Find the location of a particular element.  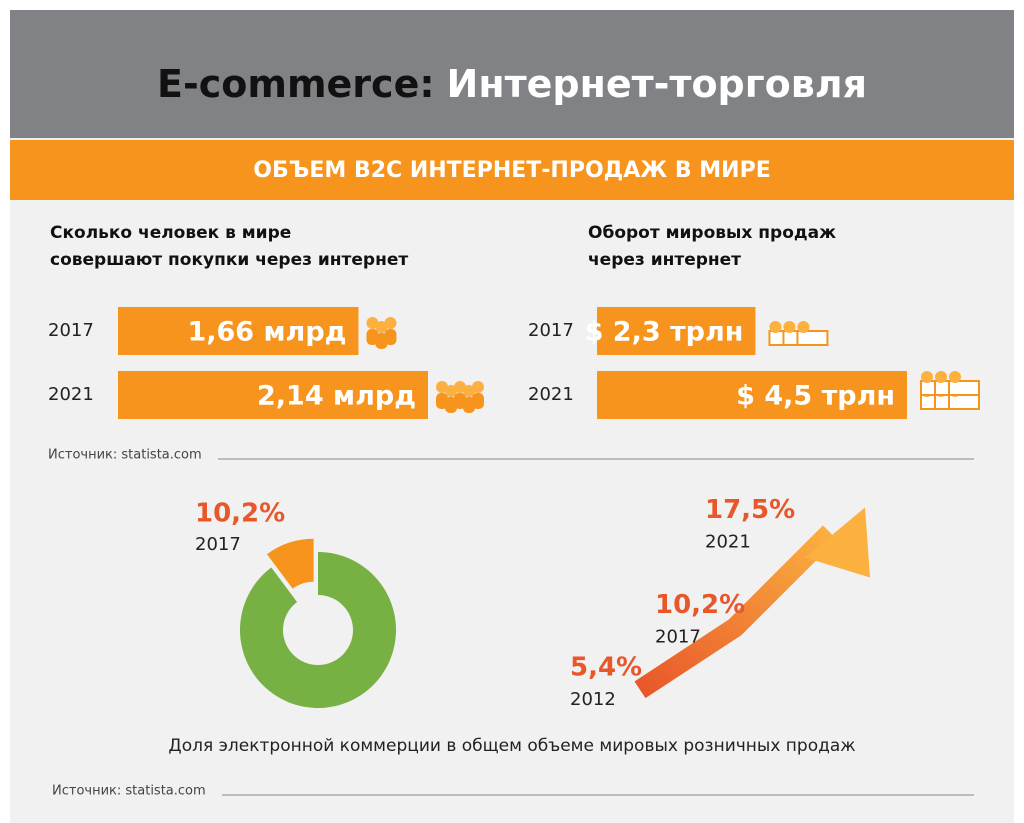

subtitle: через интернет is located at coordinates (664, 260).